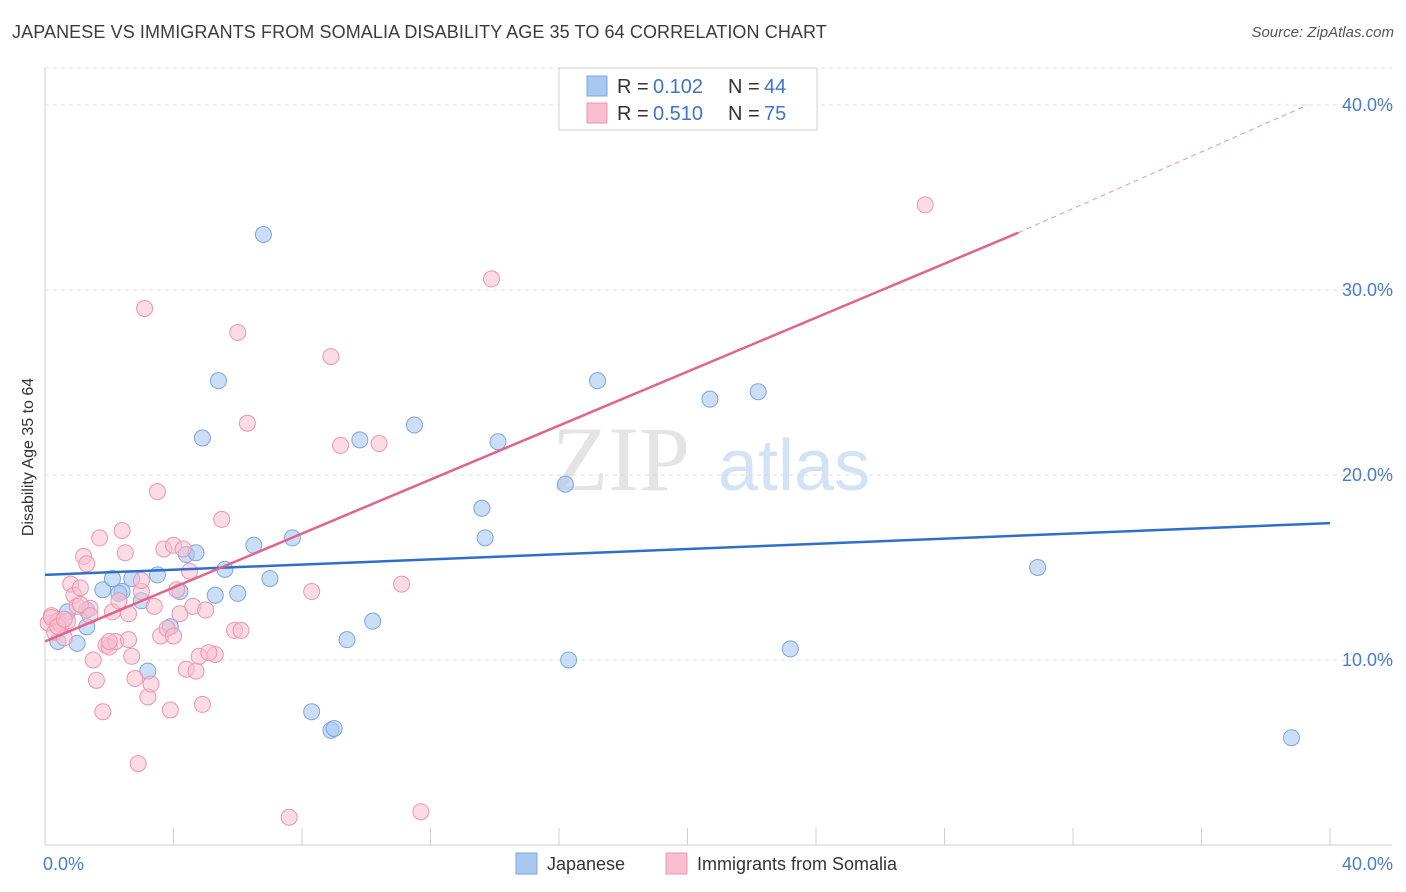  What do you see at coordinates (744, 87) in the screenshot?
I see `legend-n-label-1: N =` at bounding box center [744, 87].